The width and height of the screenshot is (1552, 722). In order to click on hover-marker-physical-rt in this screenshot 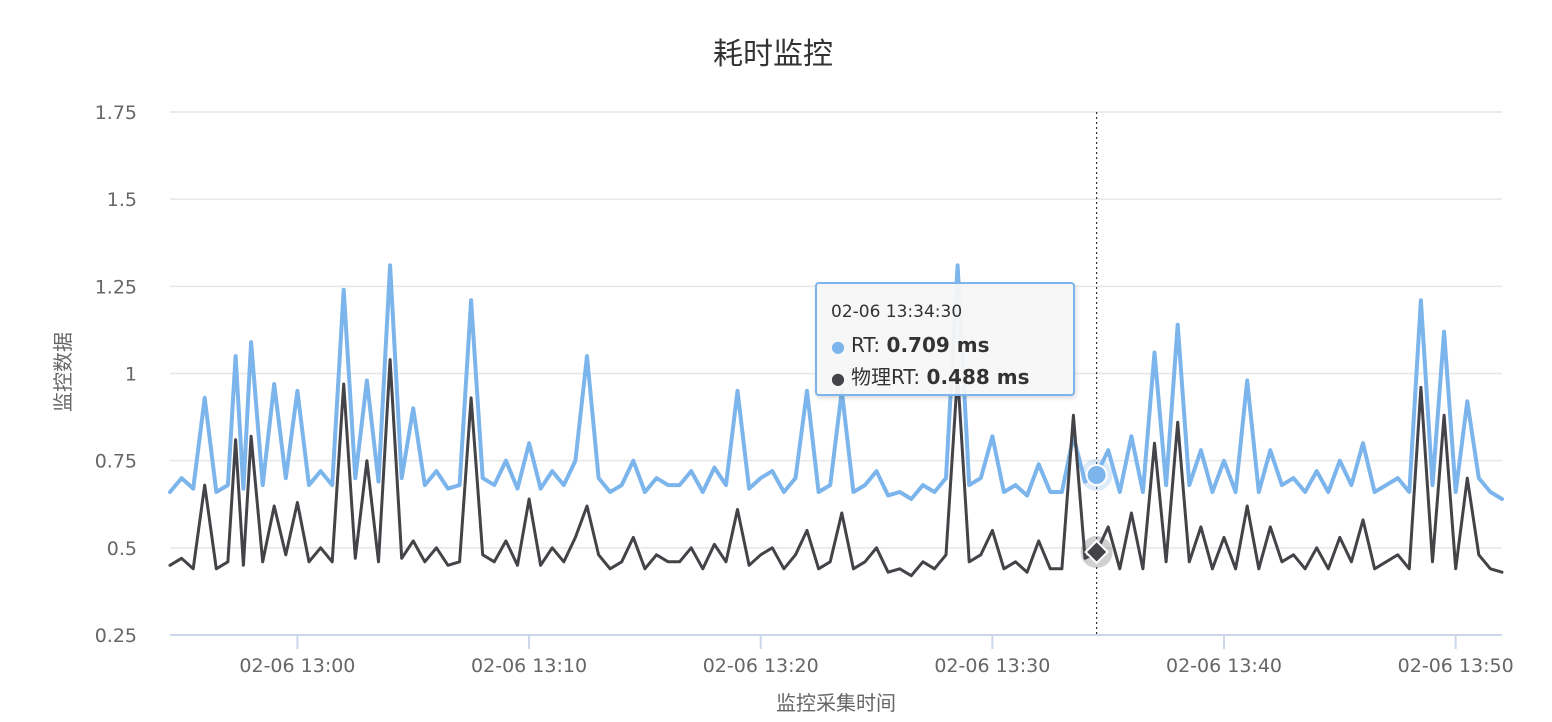, I will do `click(1097, 552)`.